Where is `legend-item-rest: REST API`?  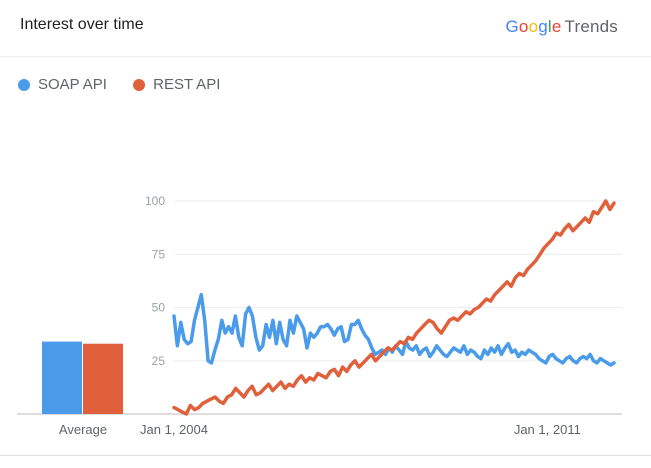 legend-item-rest: REST API is located at coordinates (176, 84).